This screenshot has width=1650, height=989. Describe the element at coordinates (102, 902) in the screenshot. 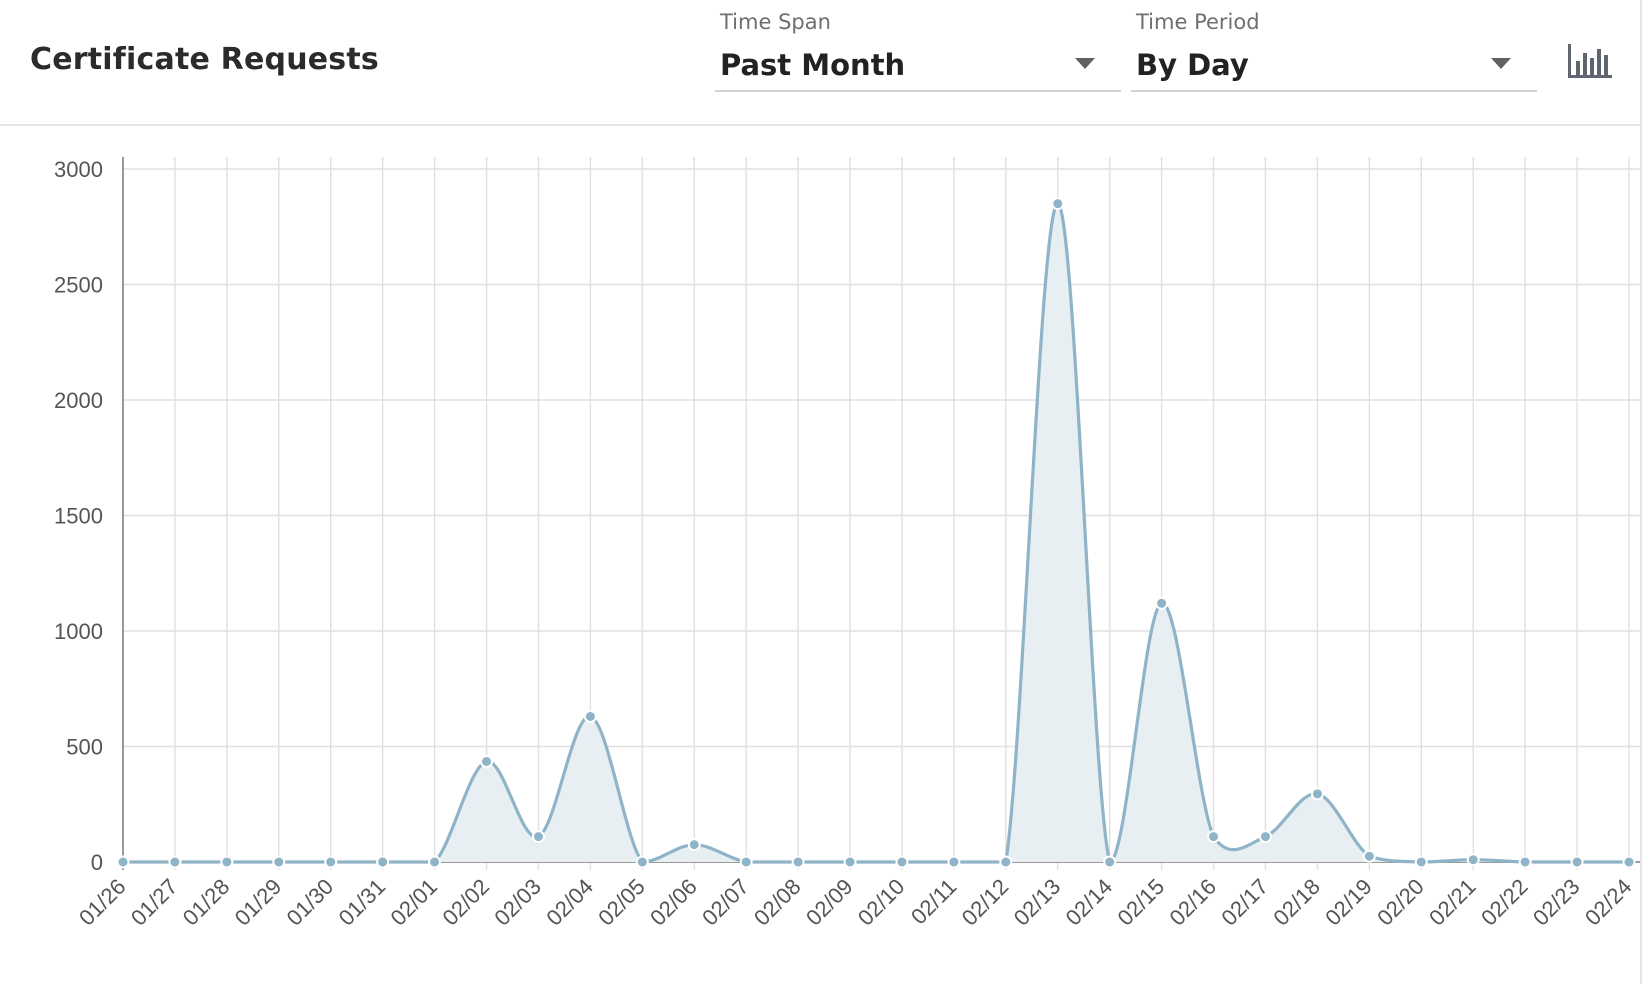

I see `x-tick-label: 01/26` at that location.